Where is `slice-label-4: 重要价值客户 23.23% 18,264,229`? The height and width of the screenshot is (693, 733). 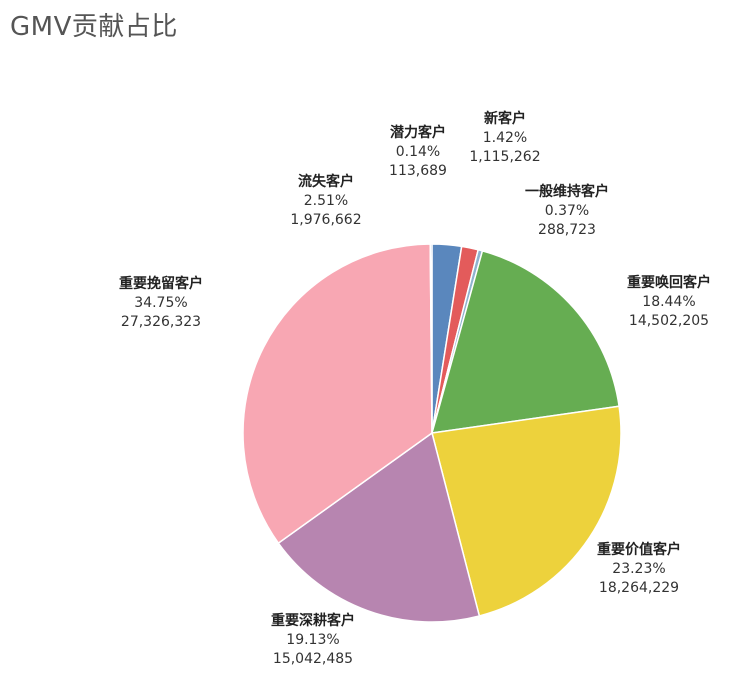 slice-label-4: 重要价值客户 23.23% 18,264,229 is located at coordinates (639, 569).